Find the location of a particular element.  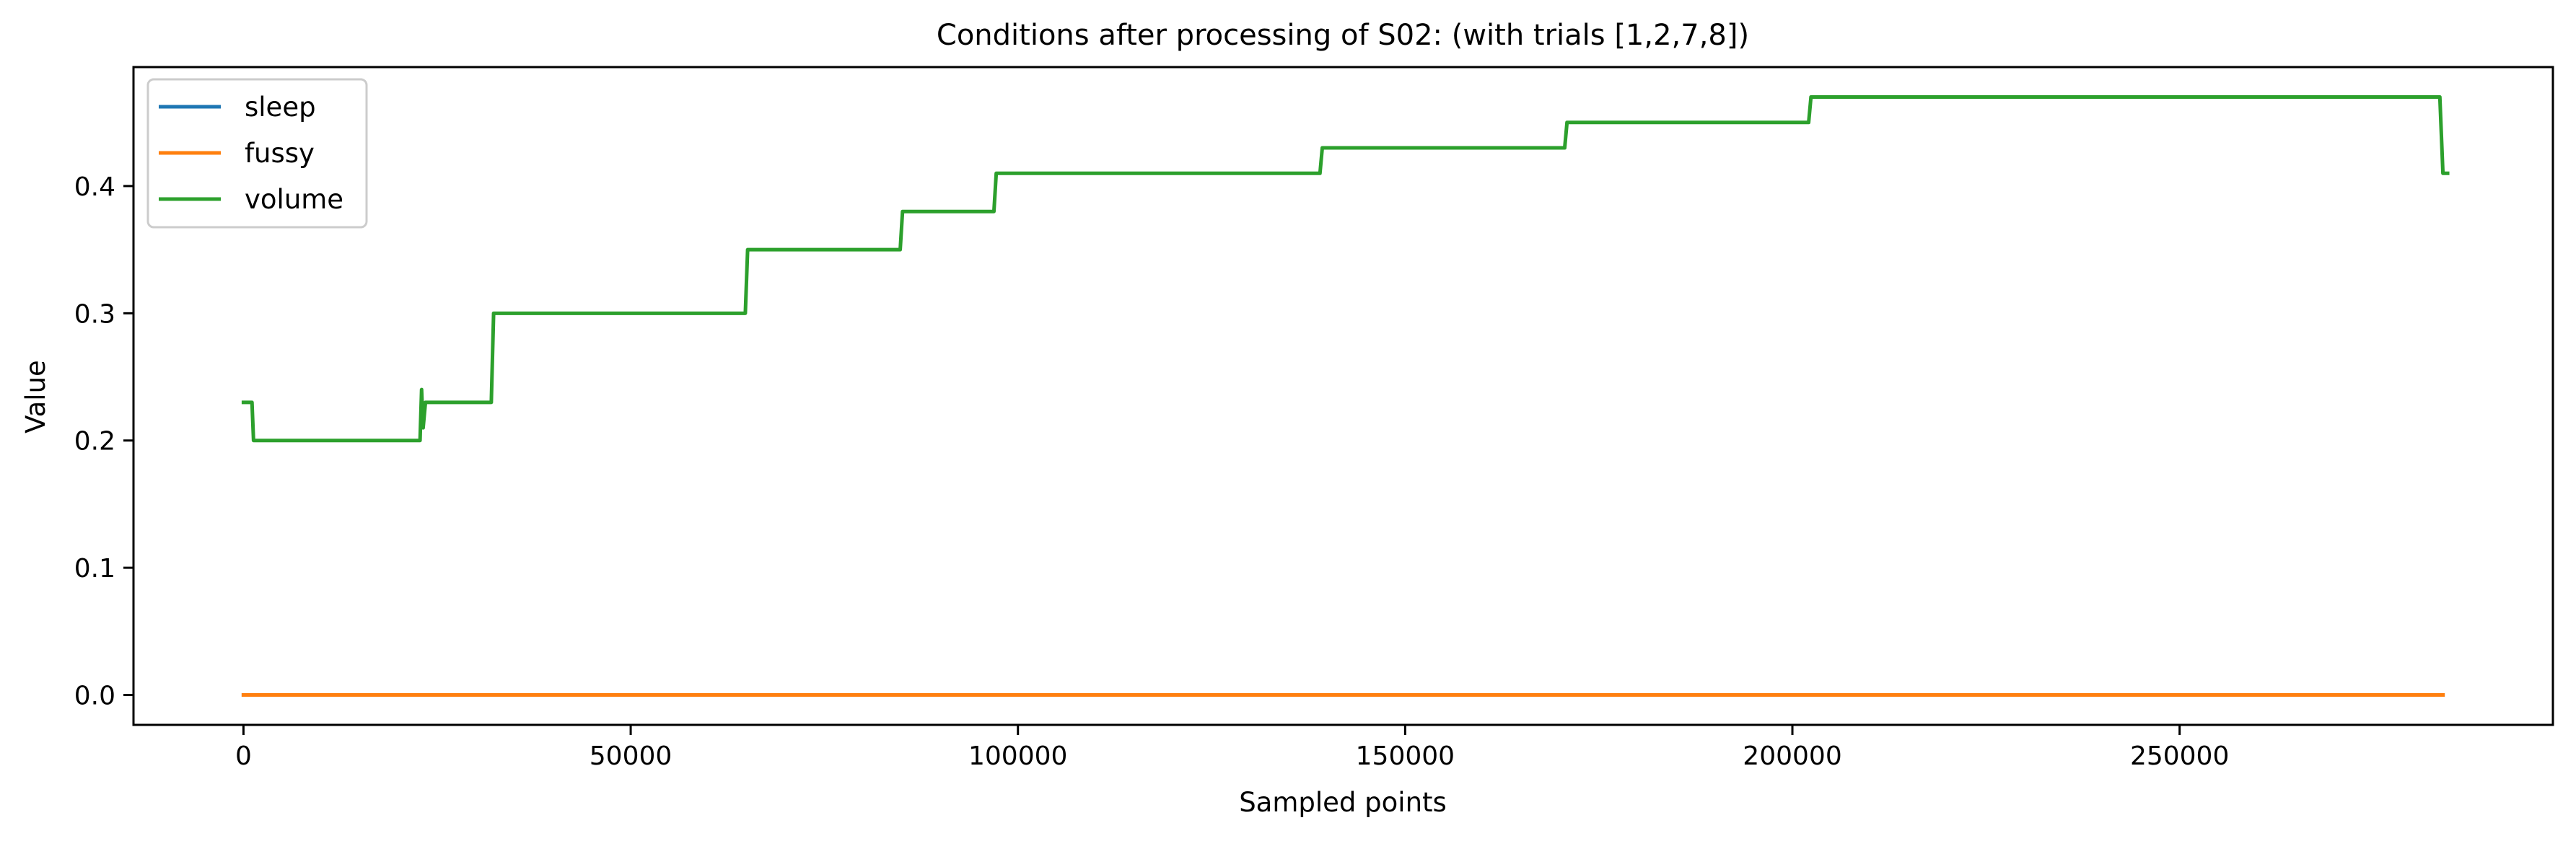

legend-box is located at coordinates (257, 153).